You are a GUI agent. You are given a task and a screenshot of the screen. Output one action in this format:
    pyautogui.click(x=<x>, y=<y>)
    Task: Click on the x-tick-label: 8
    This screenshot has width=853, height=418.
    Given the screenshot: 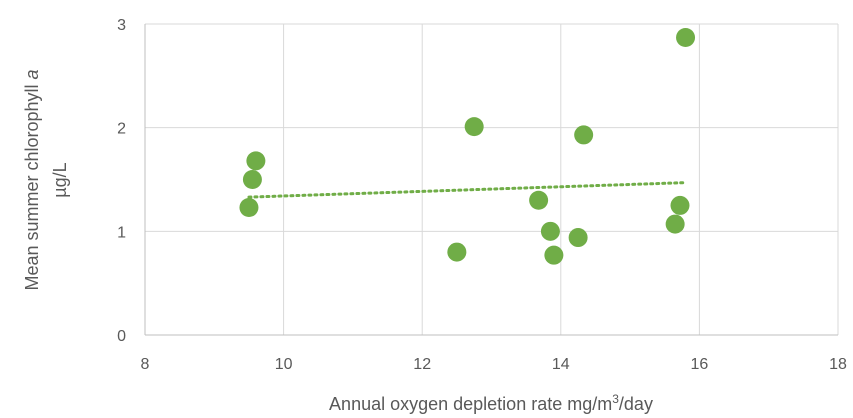 What is the action you would take?
    pyautogui.click(x=145, y=364)
    